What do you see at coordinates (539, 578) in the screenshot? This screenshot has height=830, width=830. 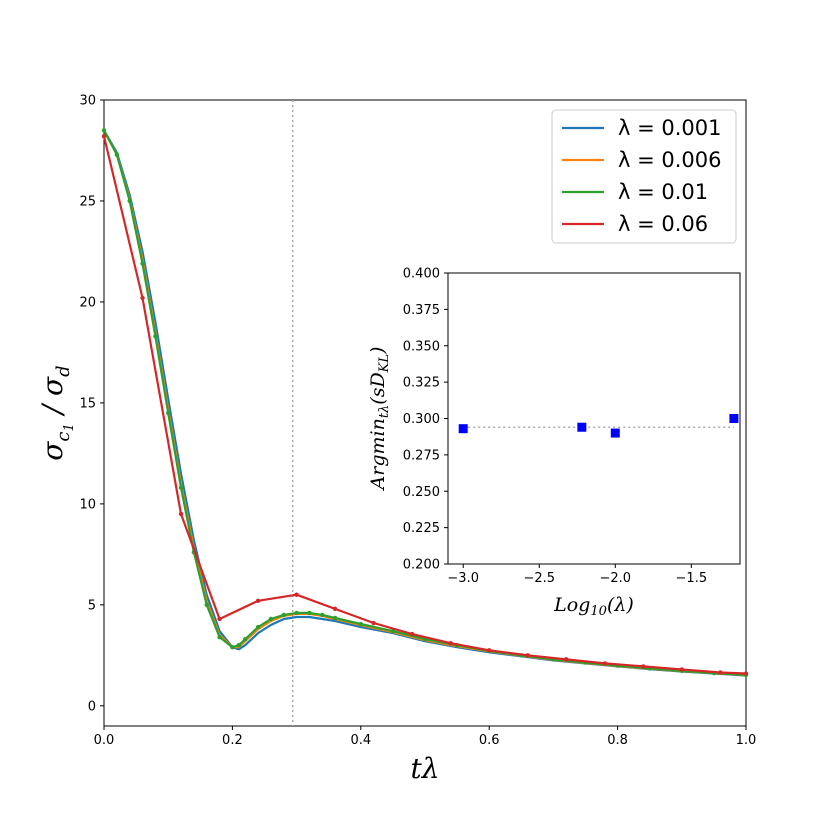 I see `inset-x-tick-label: −2.5` at bounding box center [539, 578].